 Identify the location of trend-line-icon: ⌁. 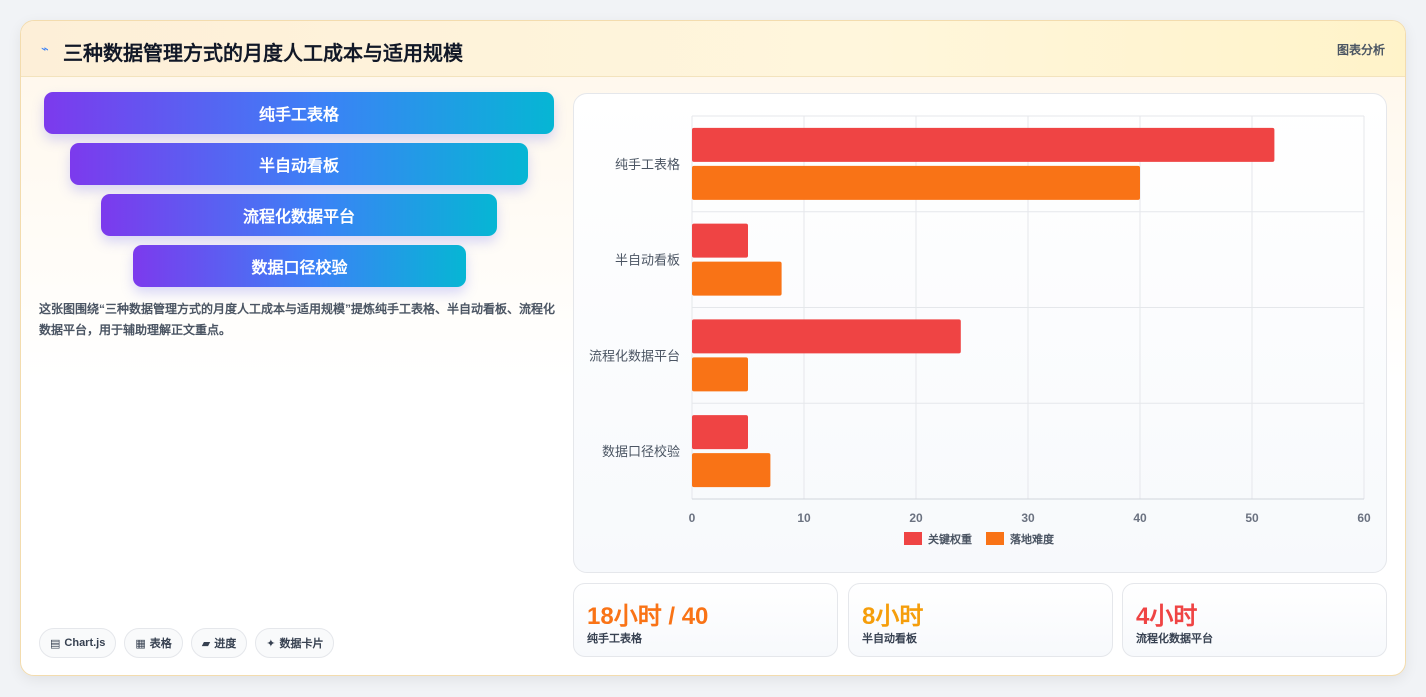
(45, 48).